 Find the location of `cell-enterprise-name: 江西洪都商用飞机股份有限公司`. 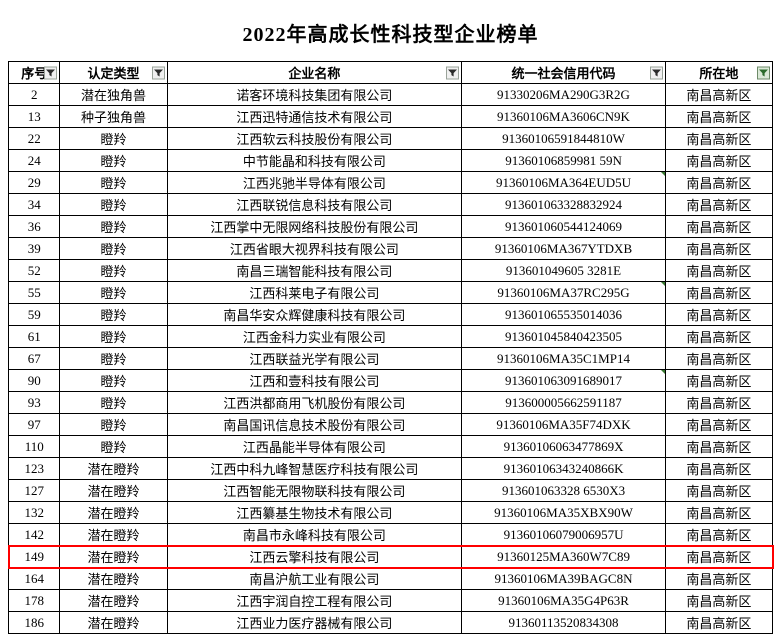

cell-enterprise-name: 江西洪都商用飞机股份有限公司 is located at coordinates (314, 402).